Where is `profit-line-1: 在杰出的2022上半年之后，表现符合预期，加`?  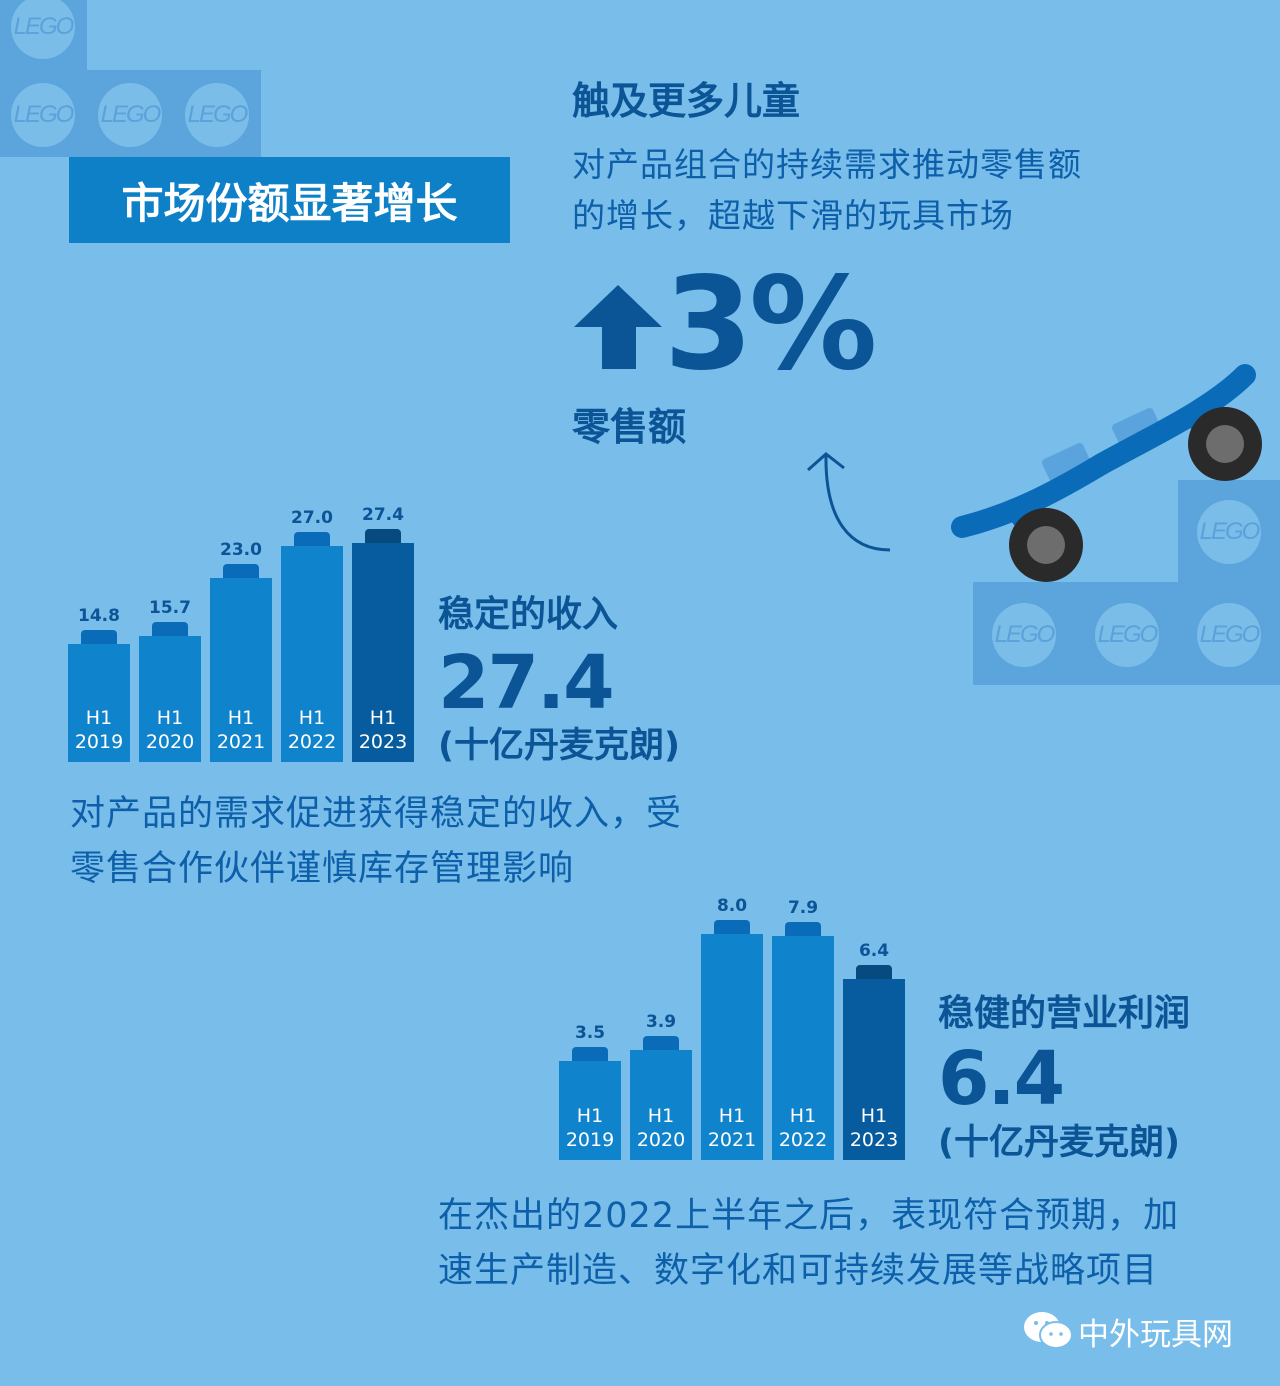
profit-line-1: 在杰出的2022上半年之后，表现符合预期，加 is located at coordinates (809, 1216).